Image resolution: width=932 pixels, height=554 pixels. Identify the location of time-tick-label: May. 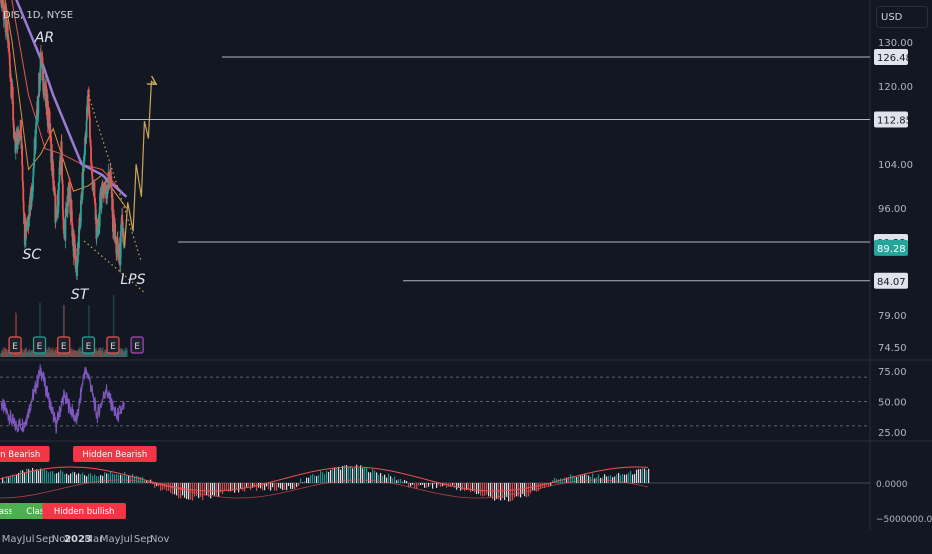
(12, 539).